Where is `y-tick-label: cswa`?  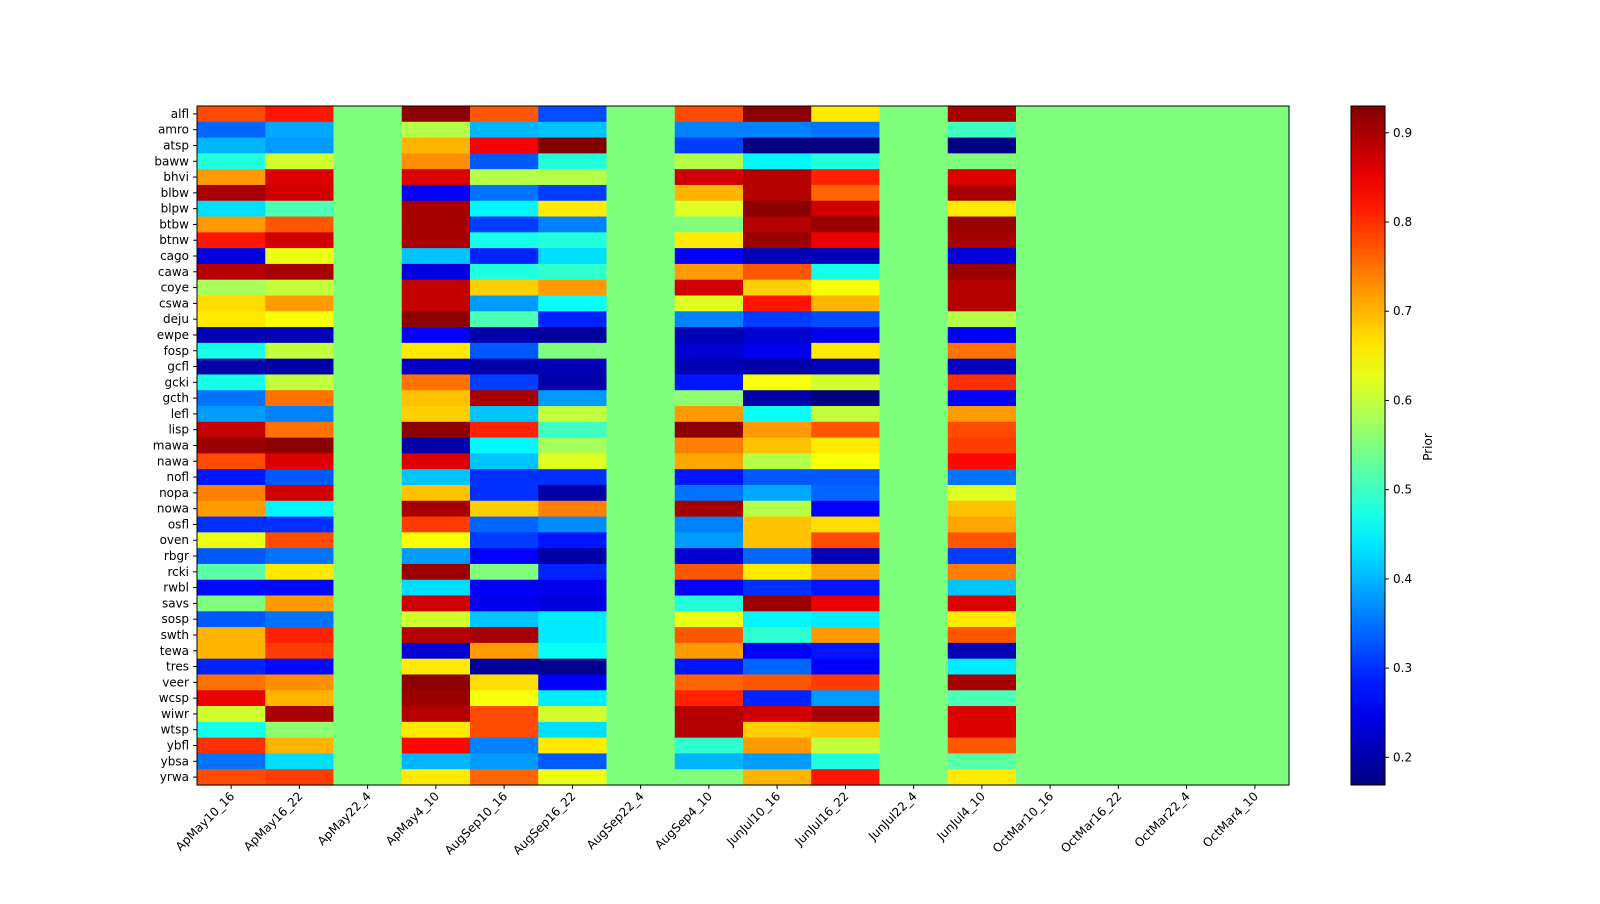
y-tick-label: cswa is located at coordinates (174, 303).